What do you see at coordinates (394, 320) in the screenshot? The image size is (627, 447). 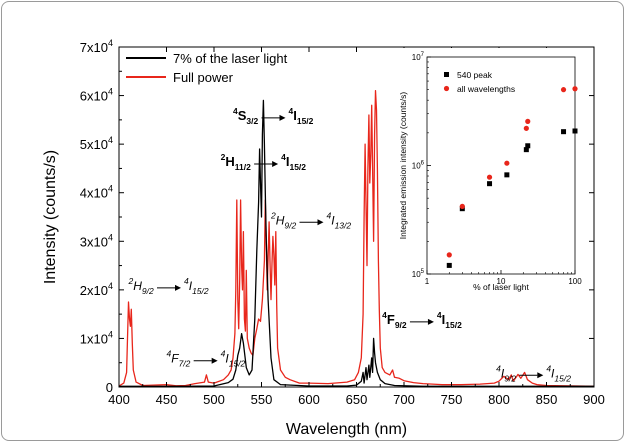 I see `transition-text: 4F9/2` at bounding box center [394, 320].